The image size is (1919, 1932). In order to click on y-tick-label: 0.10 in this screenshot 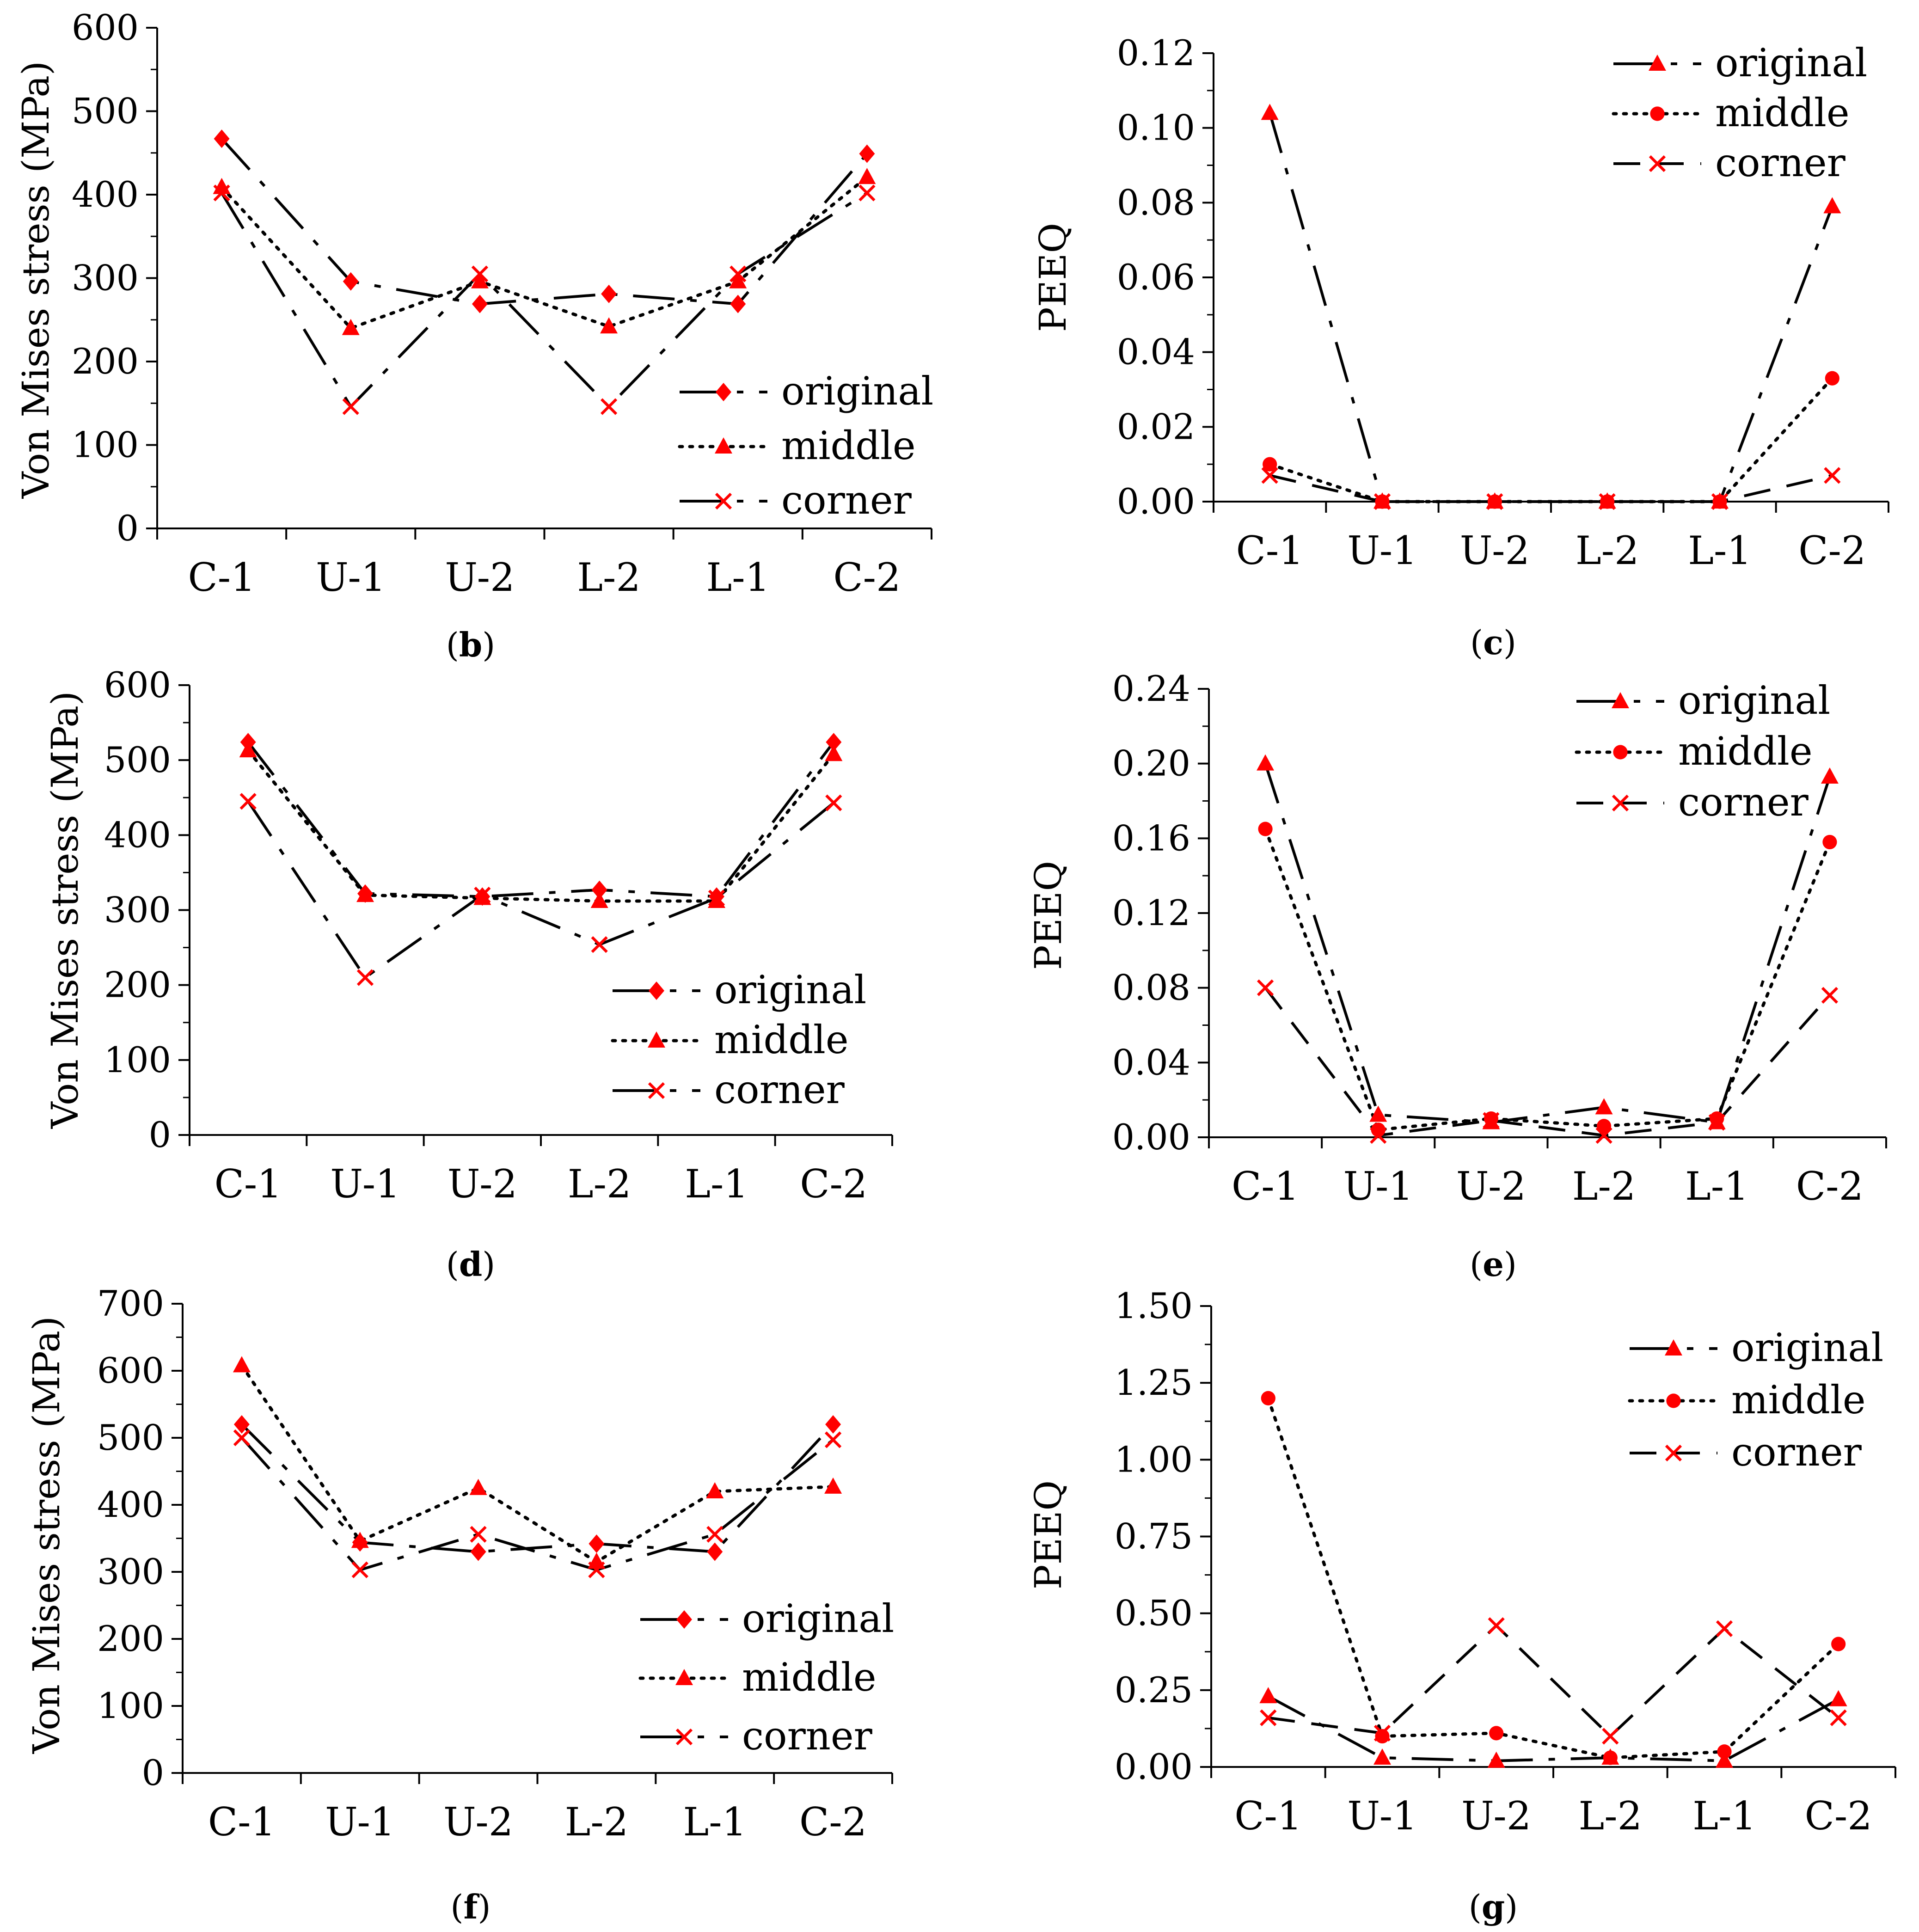, I will do `click(1156, 127)`.